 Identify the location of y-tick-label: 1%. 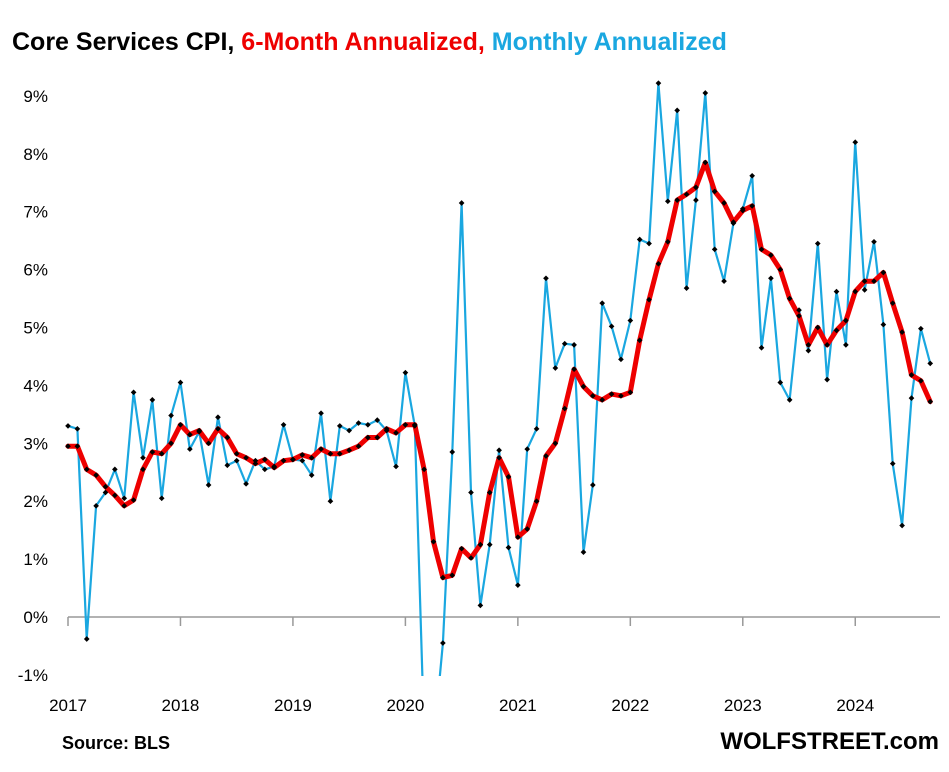
(35, 559).